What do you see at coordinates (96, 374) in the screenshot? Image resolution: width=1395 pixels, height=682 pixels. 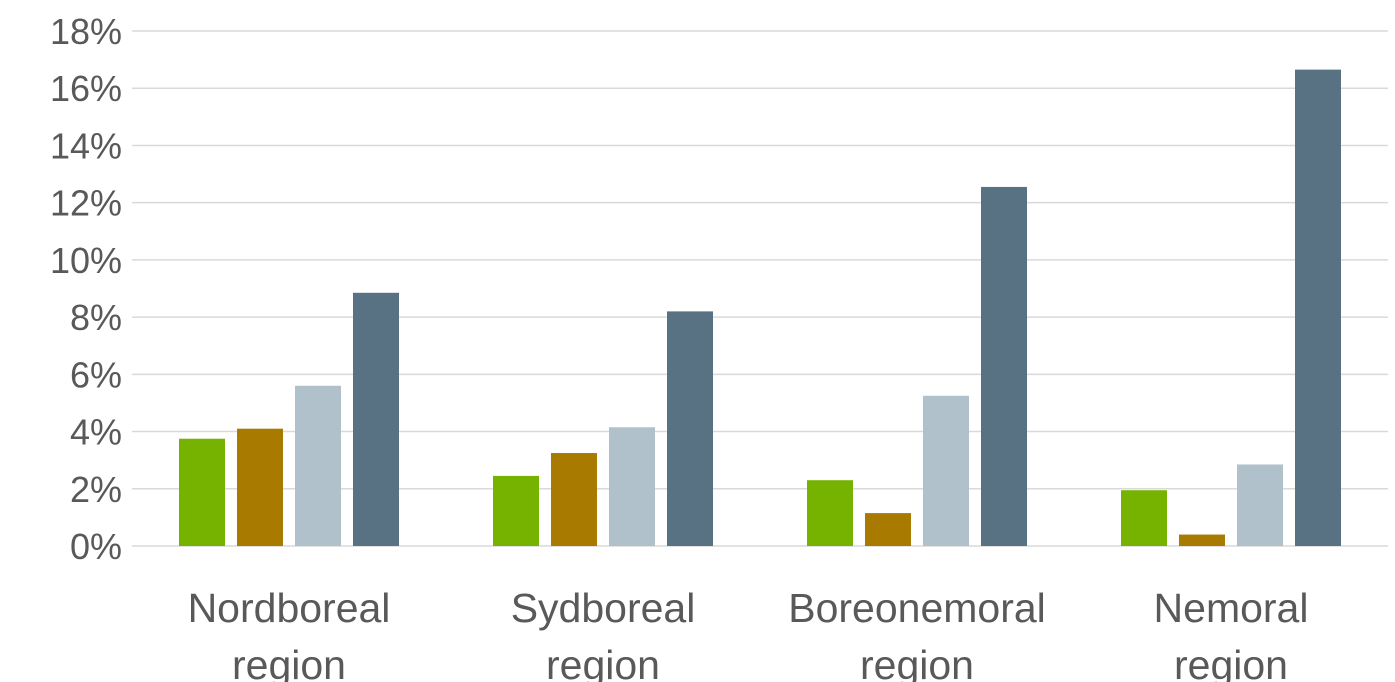 I see `y-tick-label: 6%` at bounding box center [96, 374].